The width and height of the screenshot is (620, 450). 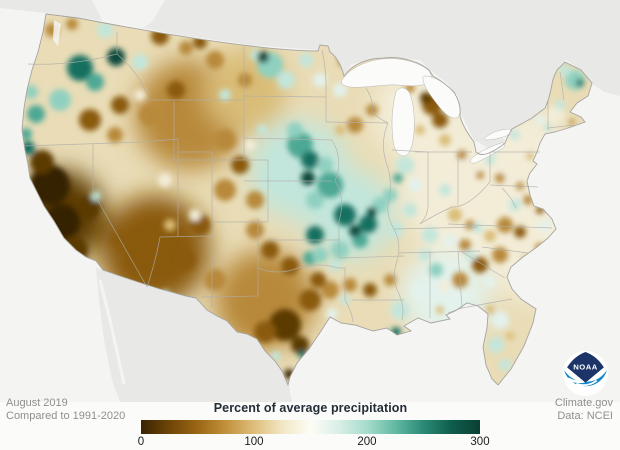 I want to click on noaa-logo-text: NOAA, so click(x=585, y=366).